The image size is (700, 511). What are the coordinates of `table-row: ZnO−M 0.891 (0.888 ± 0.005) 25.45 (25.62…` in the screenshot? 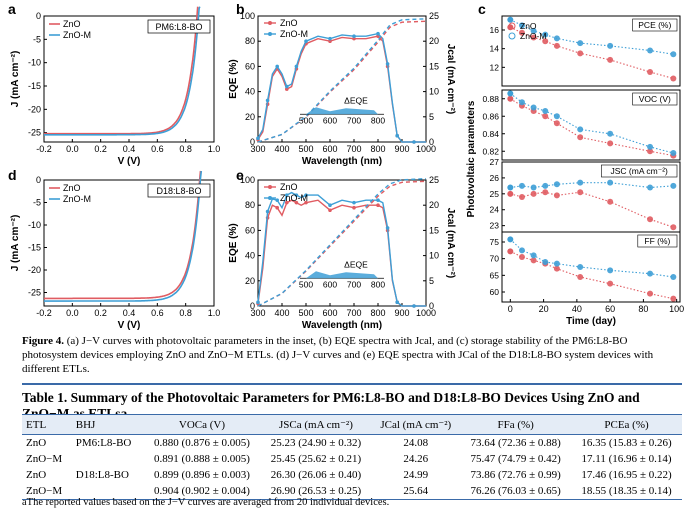 It's located at (352, 459).